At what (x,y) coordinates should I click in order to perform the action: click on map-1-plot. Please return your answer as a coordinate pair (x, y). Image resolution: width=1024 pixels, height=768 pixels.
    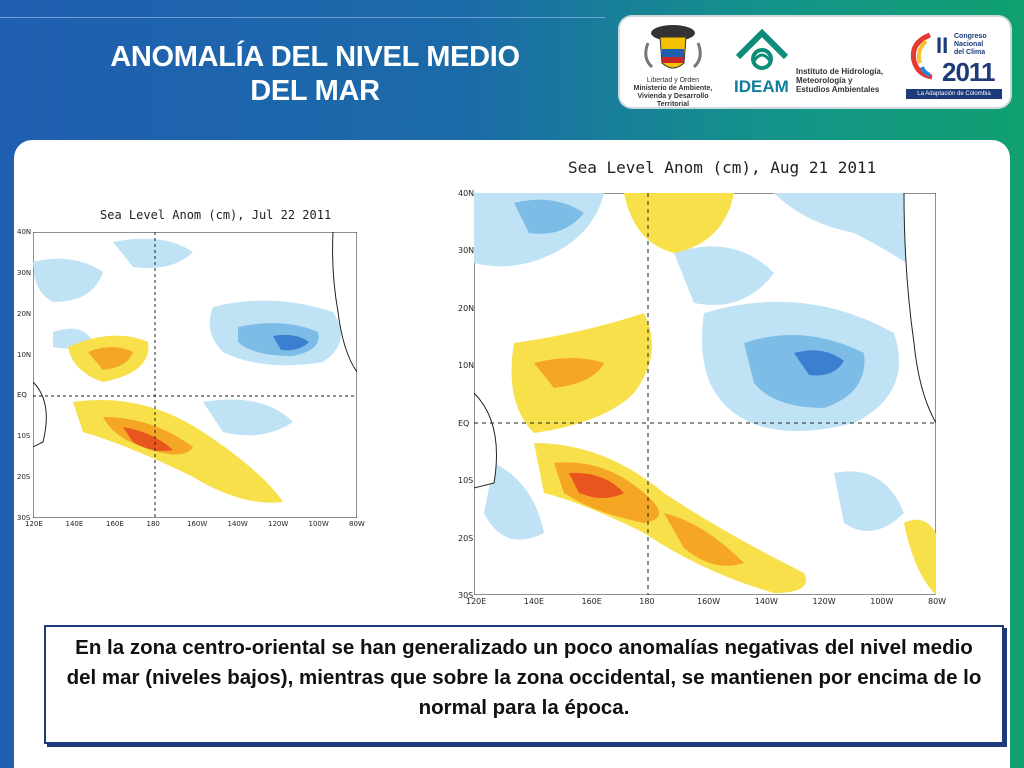
    Looking at the image, I should click on (195, 375).